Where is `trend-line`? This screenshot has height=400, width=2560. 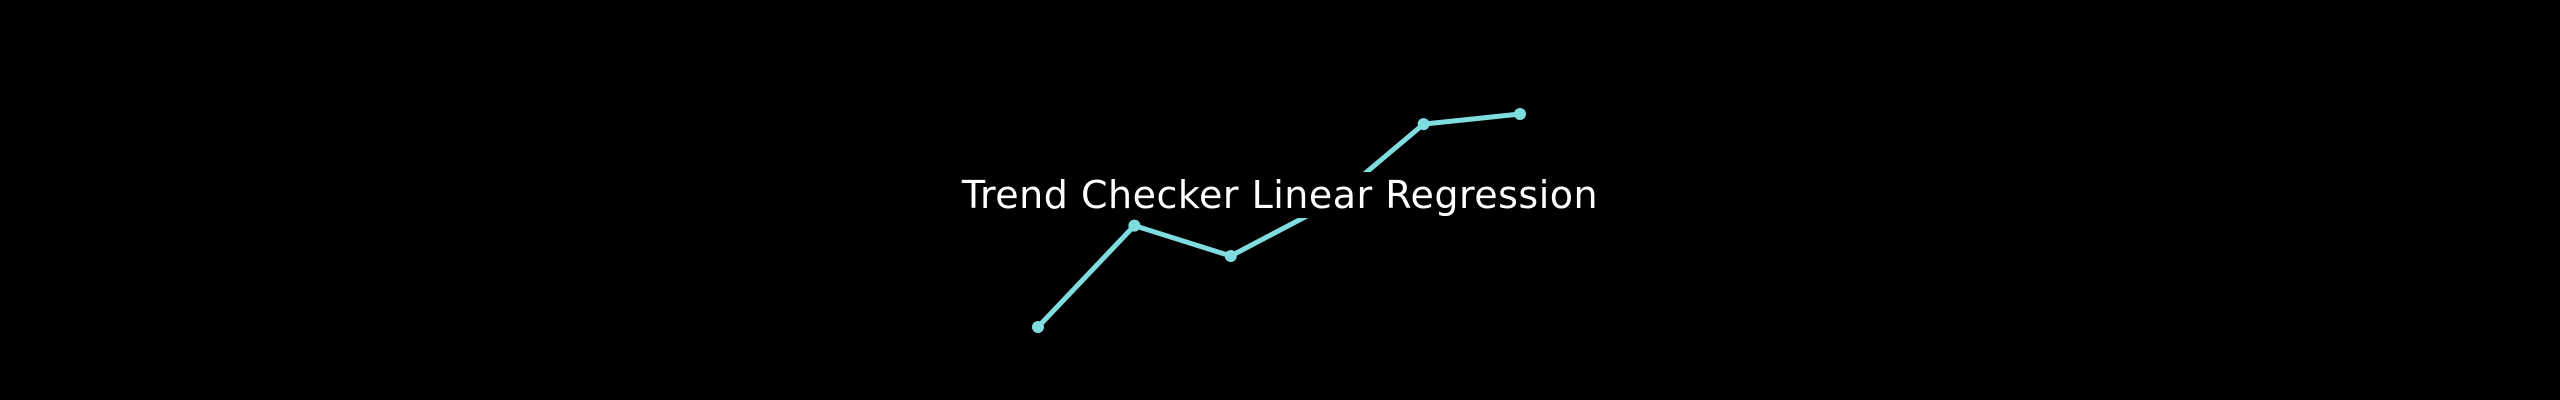 trend-line is located at coordinates (1279, 220).